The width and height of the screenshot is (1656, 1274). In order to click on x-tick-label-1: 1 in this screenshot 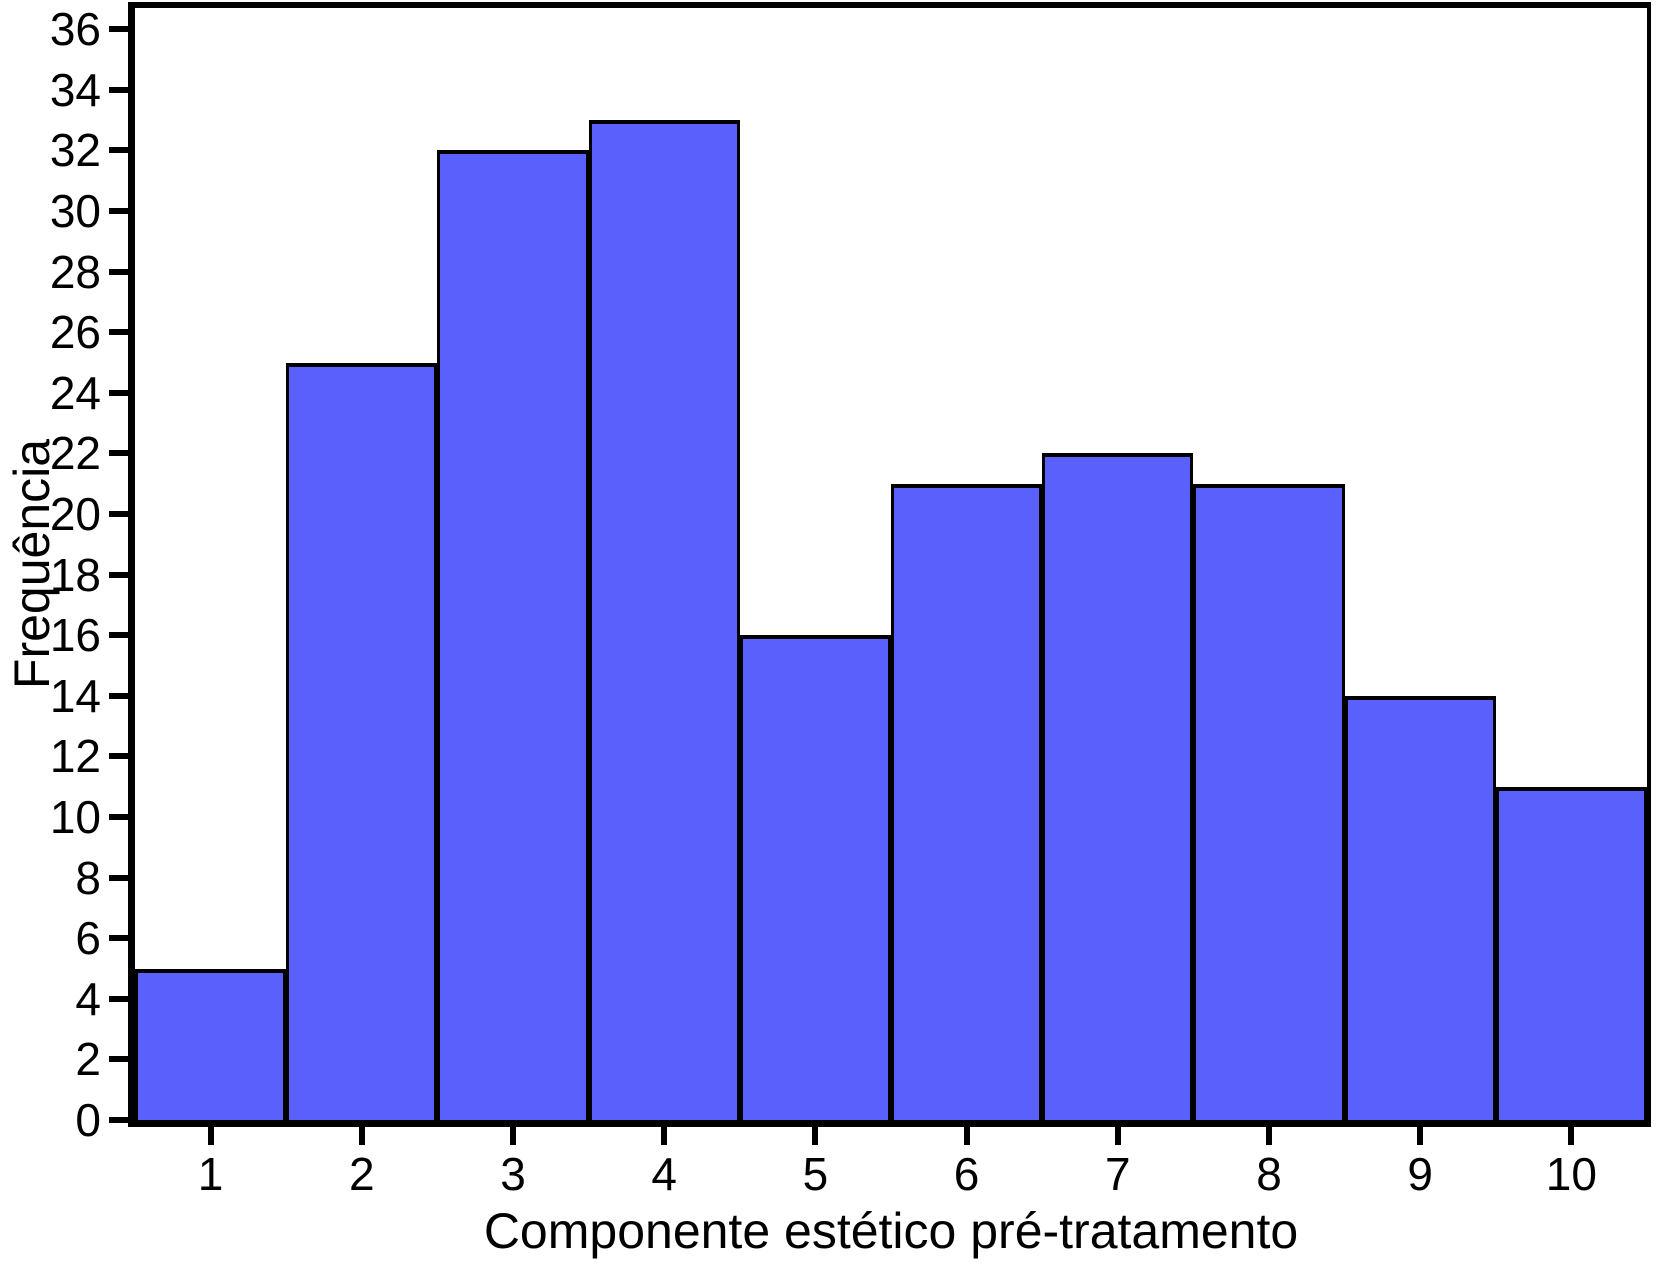, I will do `click(210, 1174)`.